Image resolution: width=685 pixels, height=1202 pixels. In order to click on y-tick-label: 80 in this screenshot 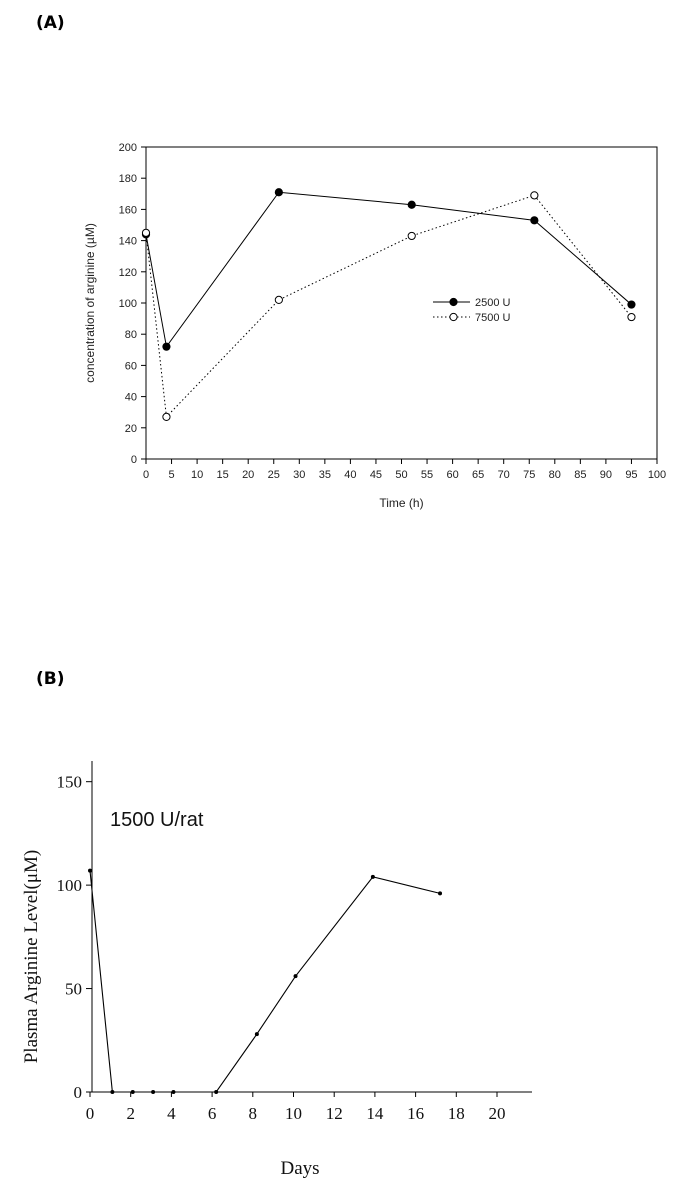, I will do `click(131, 335)`.